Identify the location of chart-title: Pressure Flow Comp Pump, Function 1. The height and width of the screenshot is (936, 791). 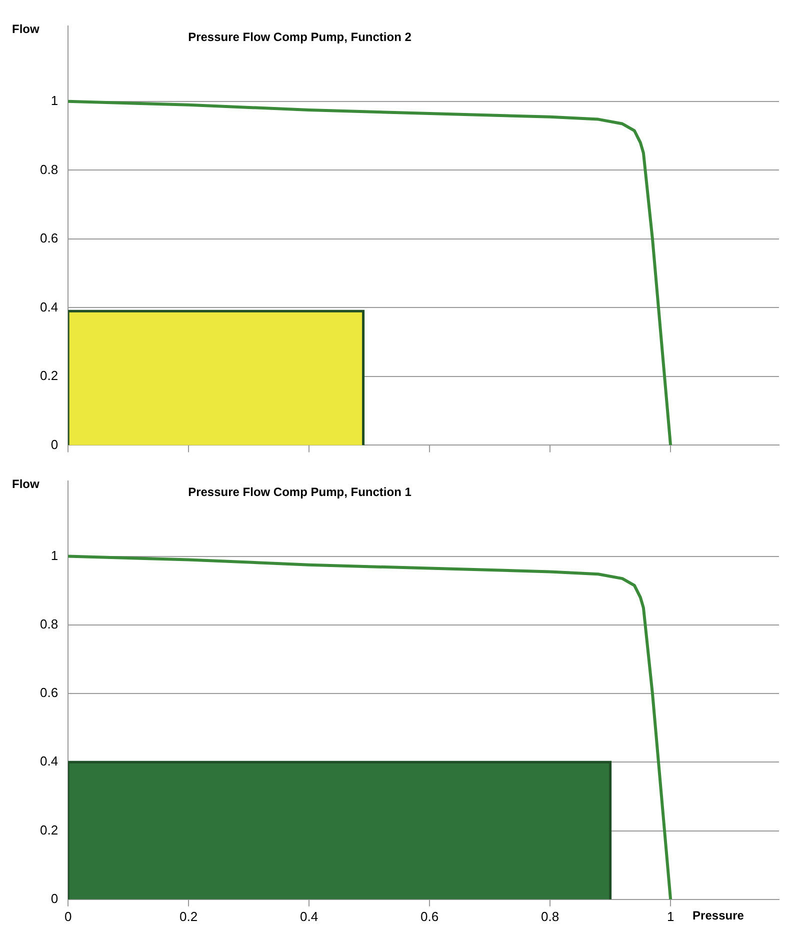
(300, 492).